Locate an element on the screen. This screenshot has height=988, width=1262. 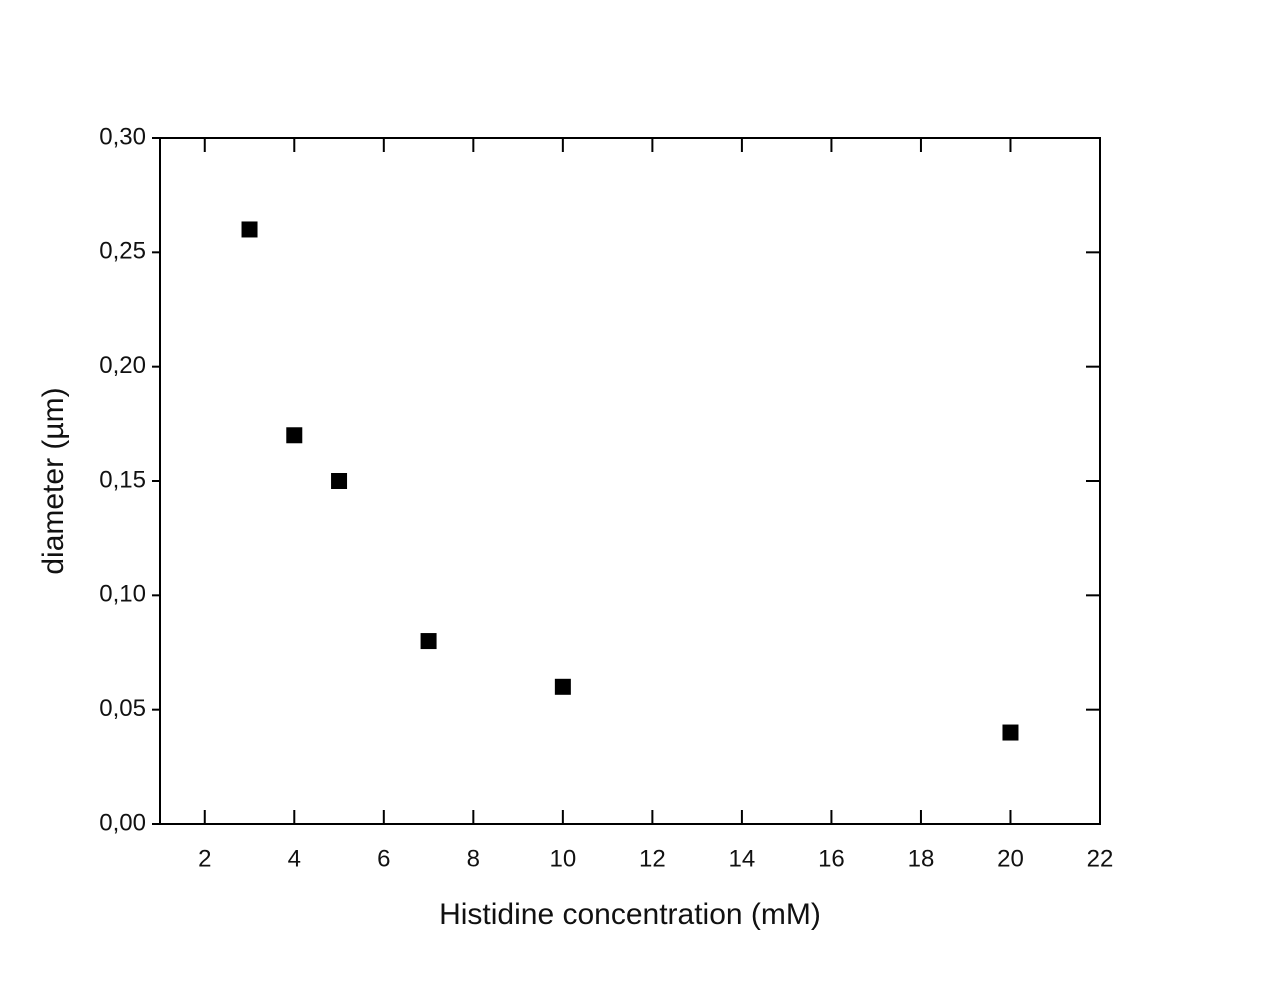
y-tick-label: 0,20 is located at coordinates (122, 365).